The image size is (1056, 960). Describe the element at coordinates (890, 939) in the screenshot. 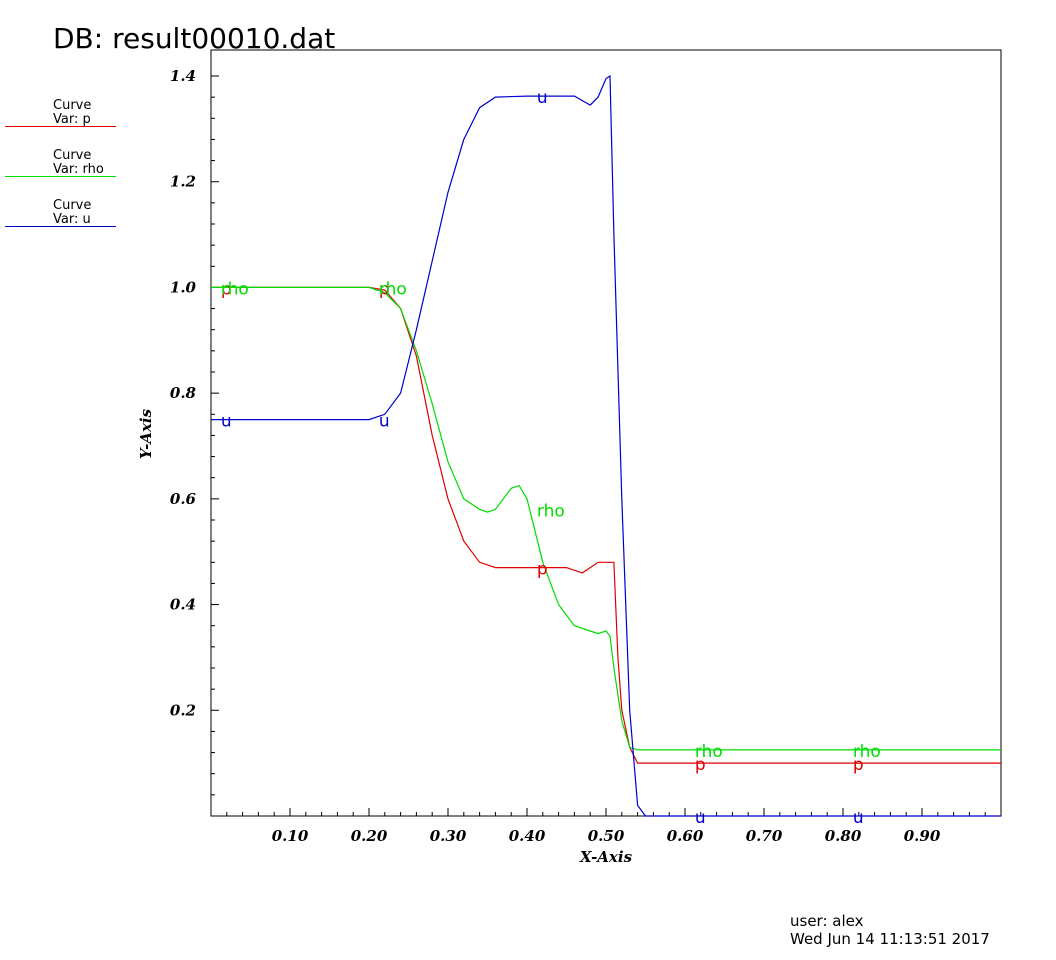

I see `footer-date: Wed Jun 14 11:13:51 2017` at that location.